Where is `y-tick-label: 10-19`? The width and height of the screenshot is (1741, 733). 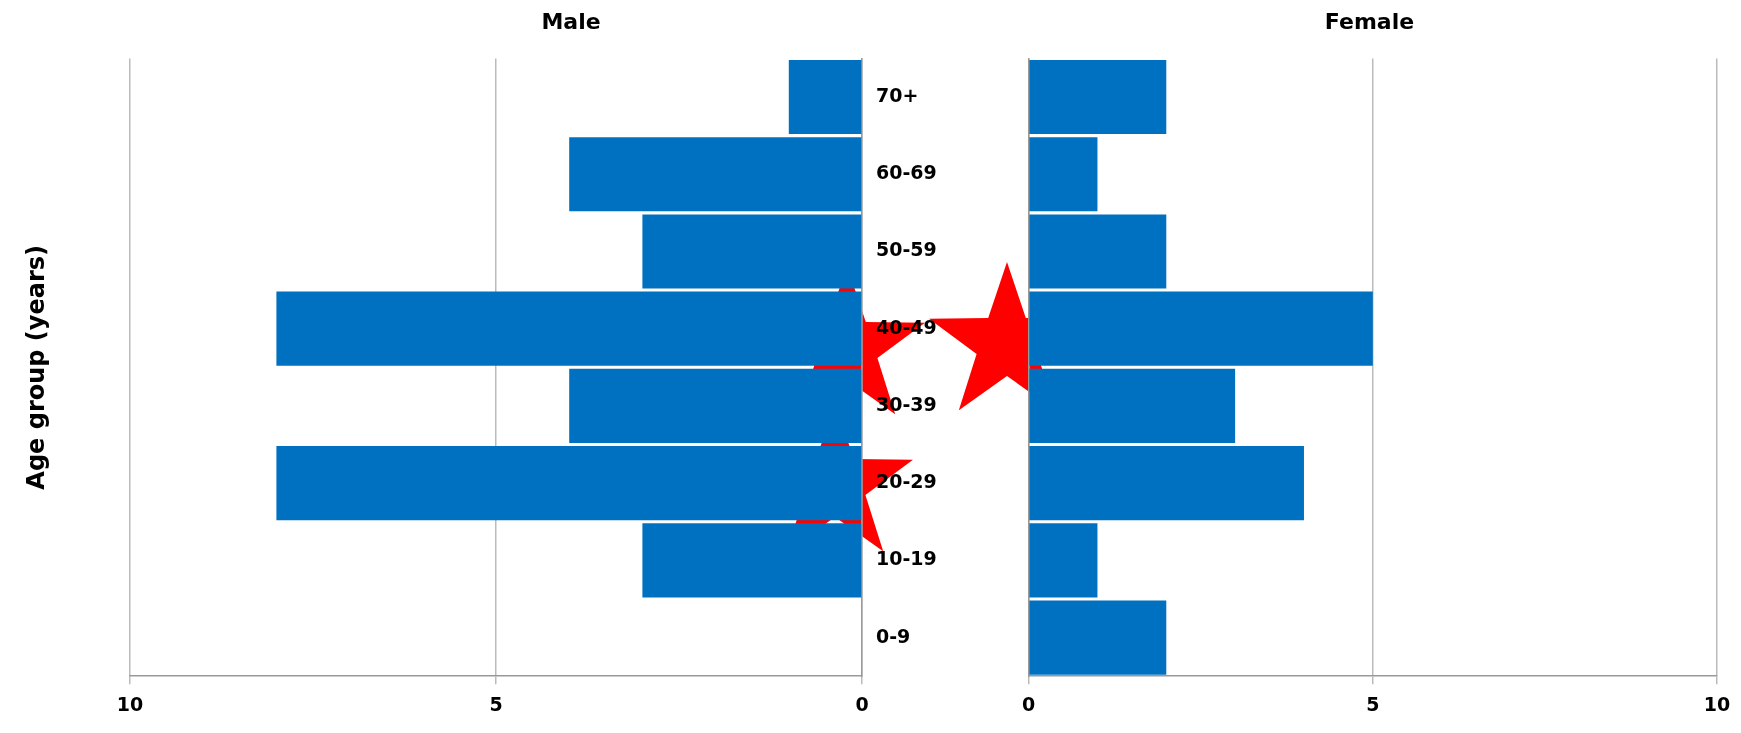
y-tick-label: 10-19 is located at coordinates (906, 558).